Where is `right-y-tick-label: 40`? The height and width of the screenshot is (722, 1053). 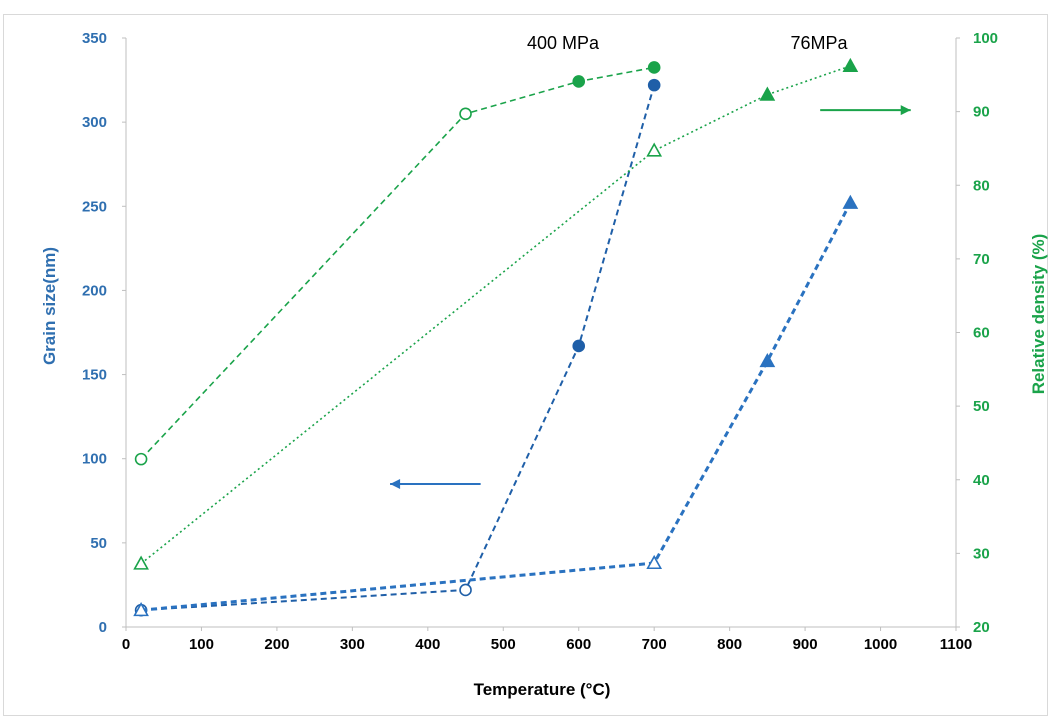
right-y-tick-label: 40 is located at coordinates (981, 480).